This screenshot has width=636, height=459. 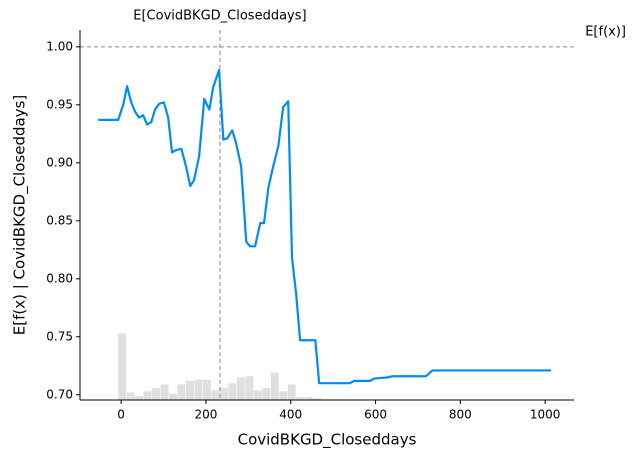 I want to click on y-tick-label: 0.85, so click(x=59, y=220).